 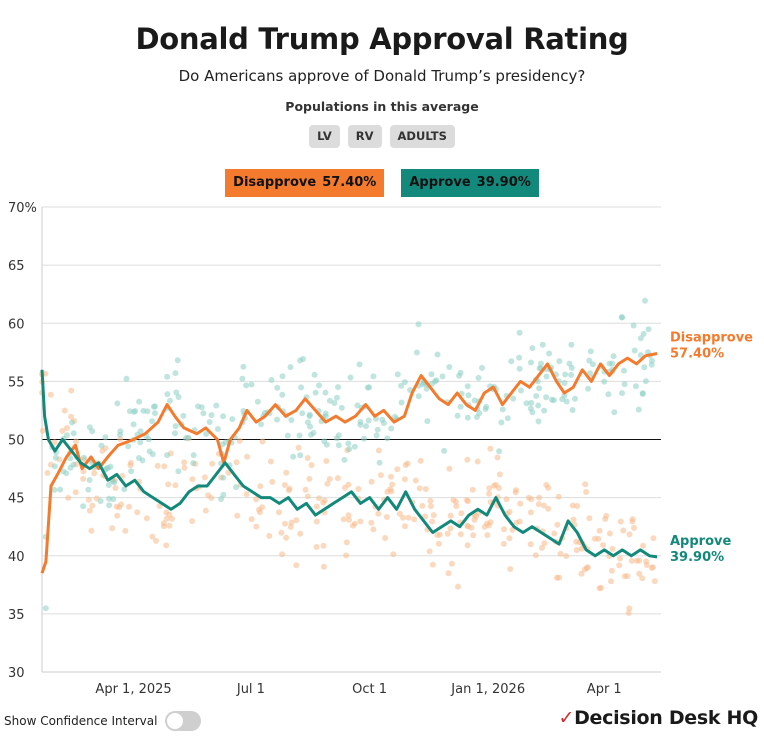 I want to click on disapprove-end-value: 57.40%, so click(x=697, y=353).